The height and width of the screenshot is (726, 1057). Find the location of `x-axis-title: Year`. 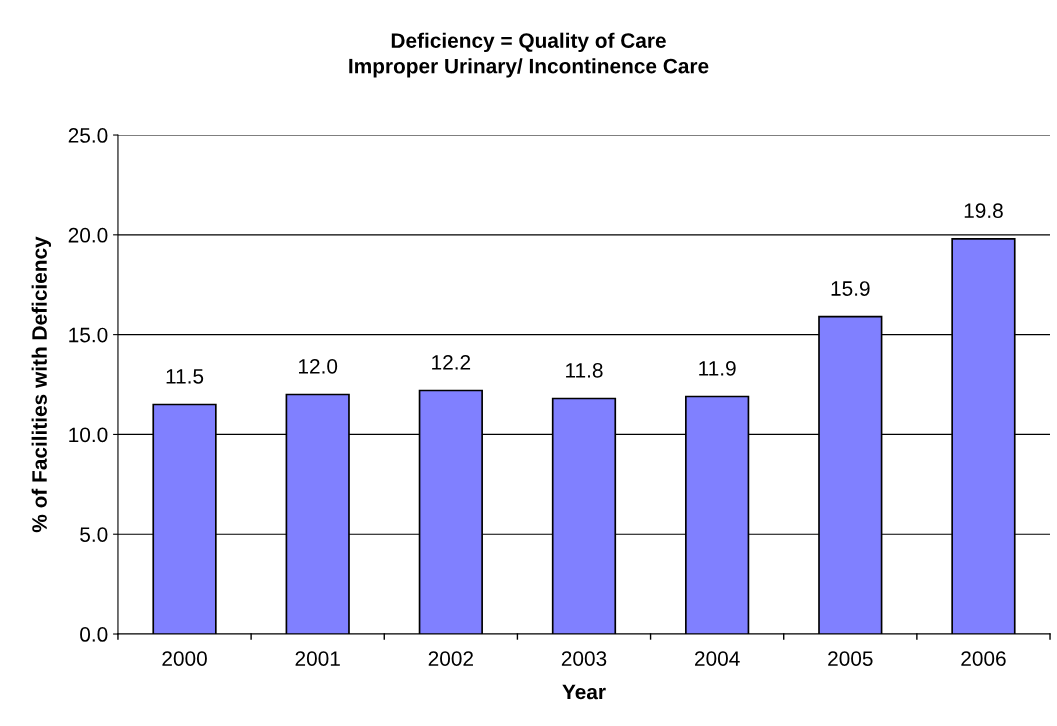

x-axis-title: Year is located at coordinates (584, 692).